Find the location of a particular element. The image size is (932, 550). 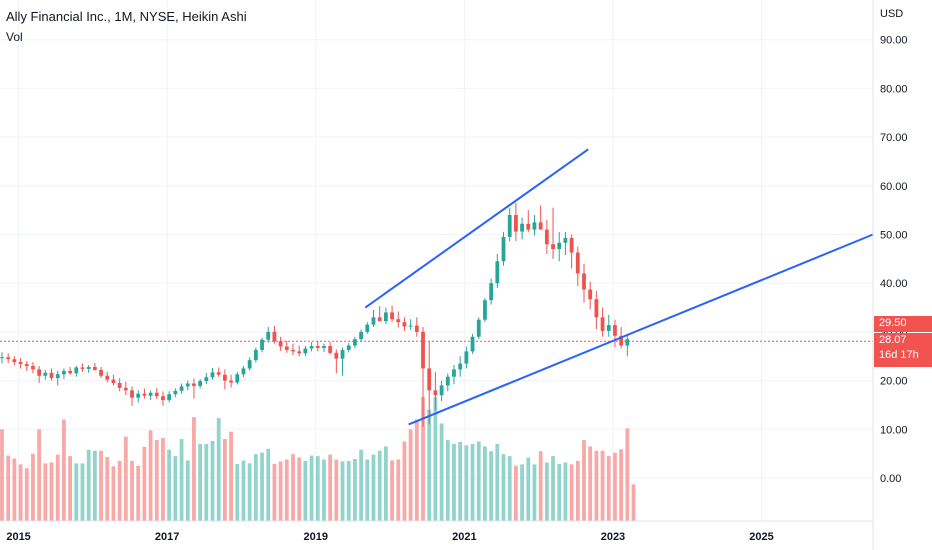

time-tick-label: 2017 is located at coordinates (167, 537).